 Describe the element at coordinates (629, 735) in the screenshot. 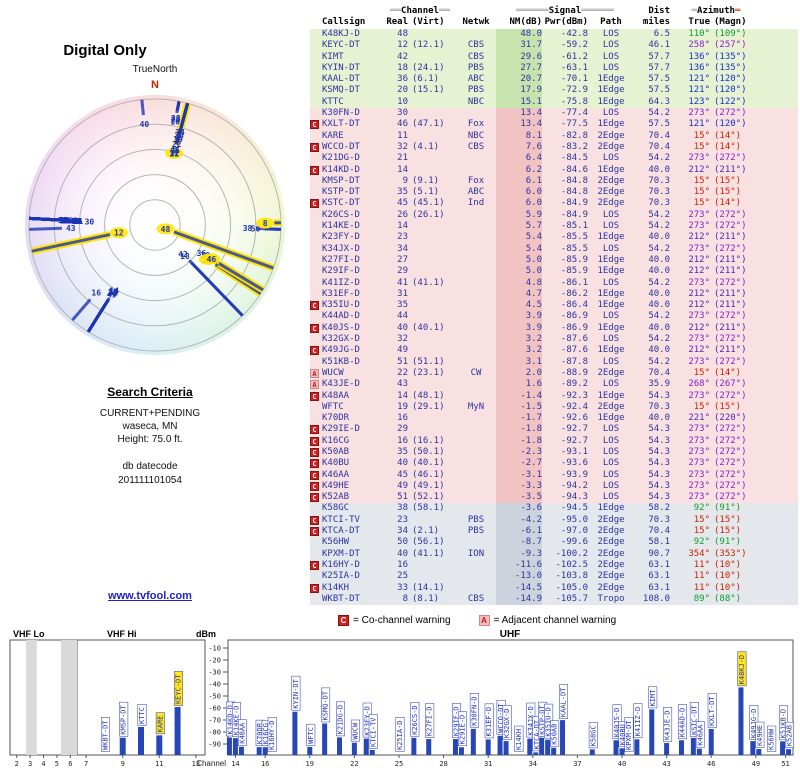

I see `svg-text: KPXM-DT` at that location.